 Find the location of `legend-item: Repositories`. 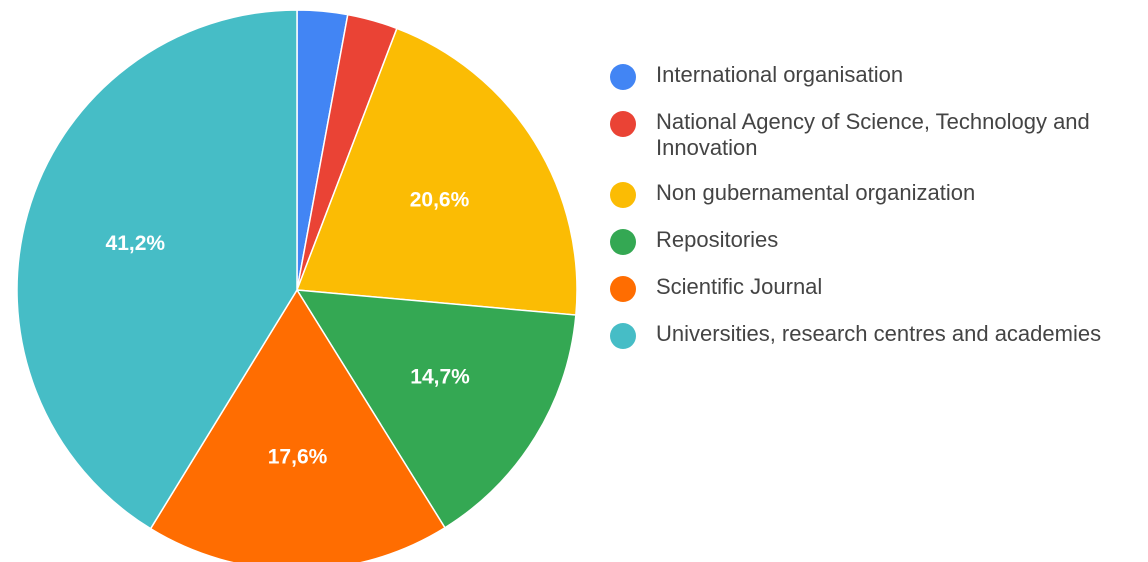

legend-item: Repositories is located at coordinates (875, 241).